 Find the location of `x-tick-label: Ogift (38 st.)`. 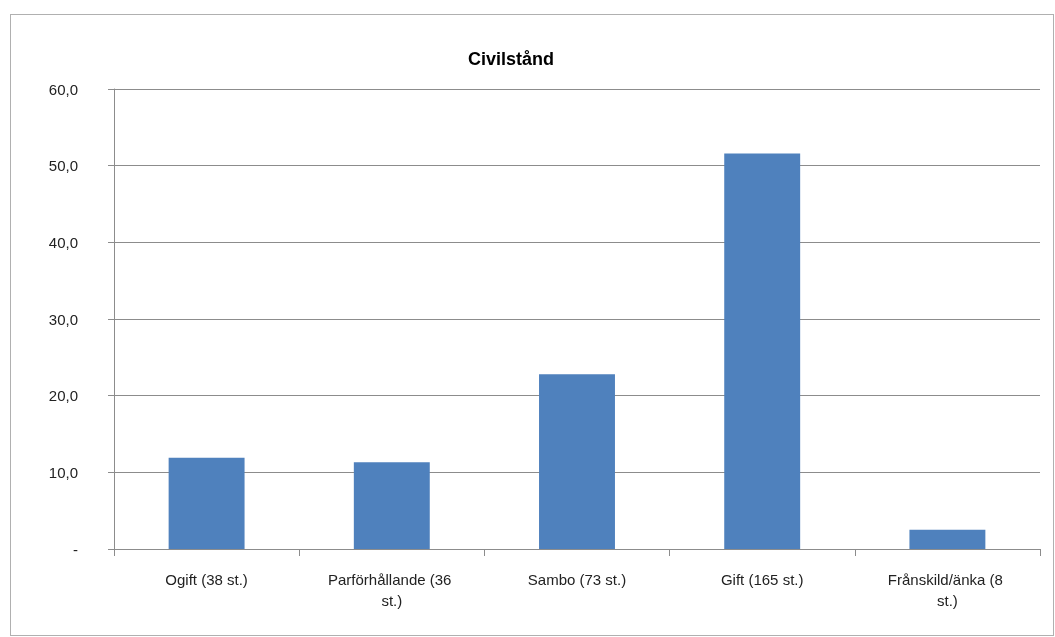

x-tick-label: Ogift (38 st.) is located at coordinates (206, 579).